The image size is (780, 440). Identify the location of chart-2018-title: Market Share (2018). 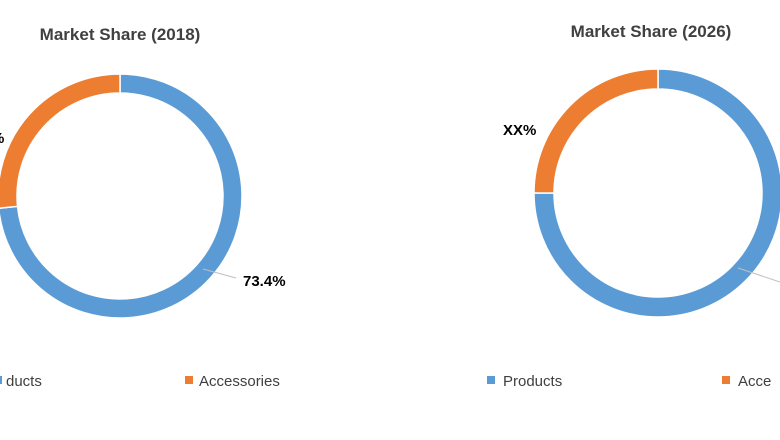
(120, 34).